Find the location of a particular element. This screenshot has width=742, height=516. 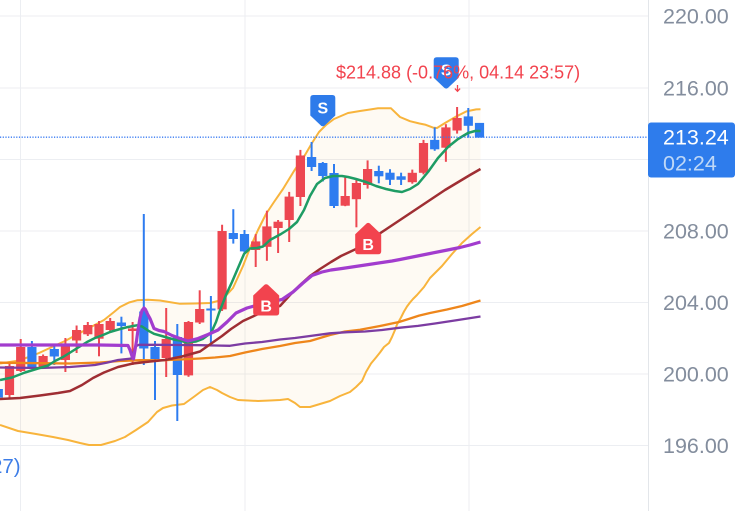

svg-text: 204.00 is located at coordinates (696, 303).